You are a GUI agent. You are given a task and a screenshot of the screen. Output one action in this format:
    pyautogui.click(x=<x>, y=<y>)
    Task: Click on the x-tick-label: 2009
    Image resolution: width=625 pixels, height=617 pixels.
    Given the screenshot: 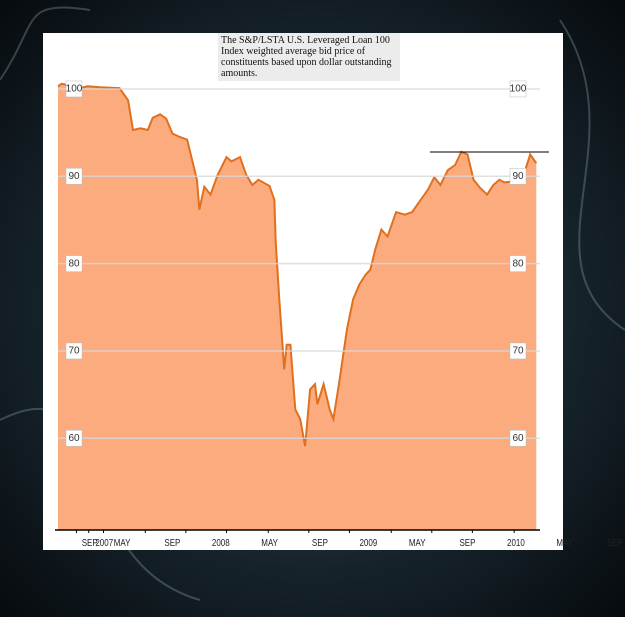 What is the action you would take?
    pyautogui.click(x=368, y=542)
    